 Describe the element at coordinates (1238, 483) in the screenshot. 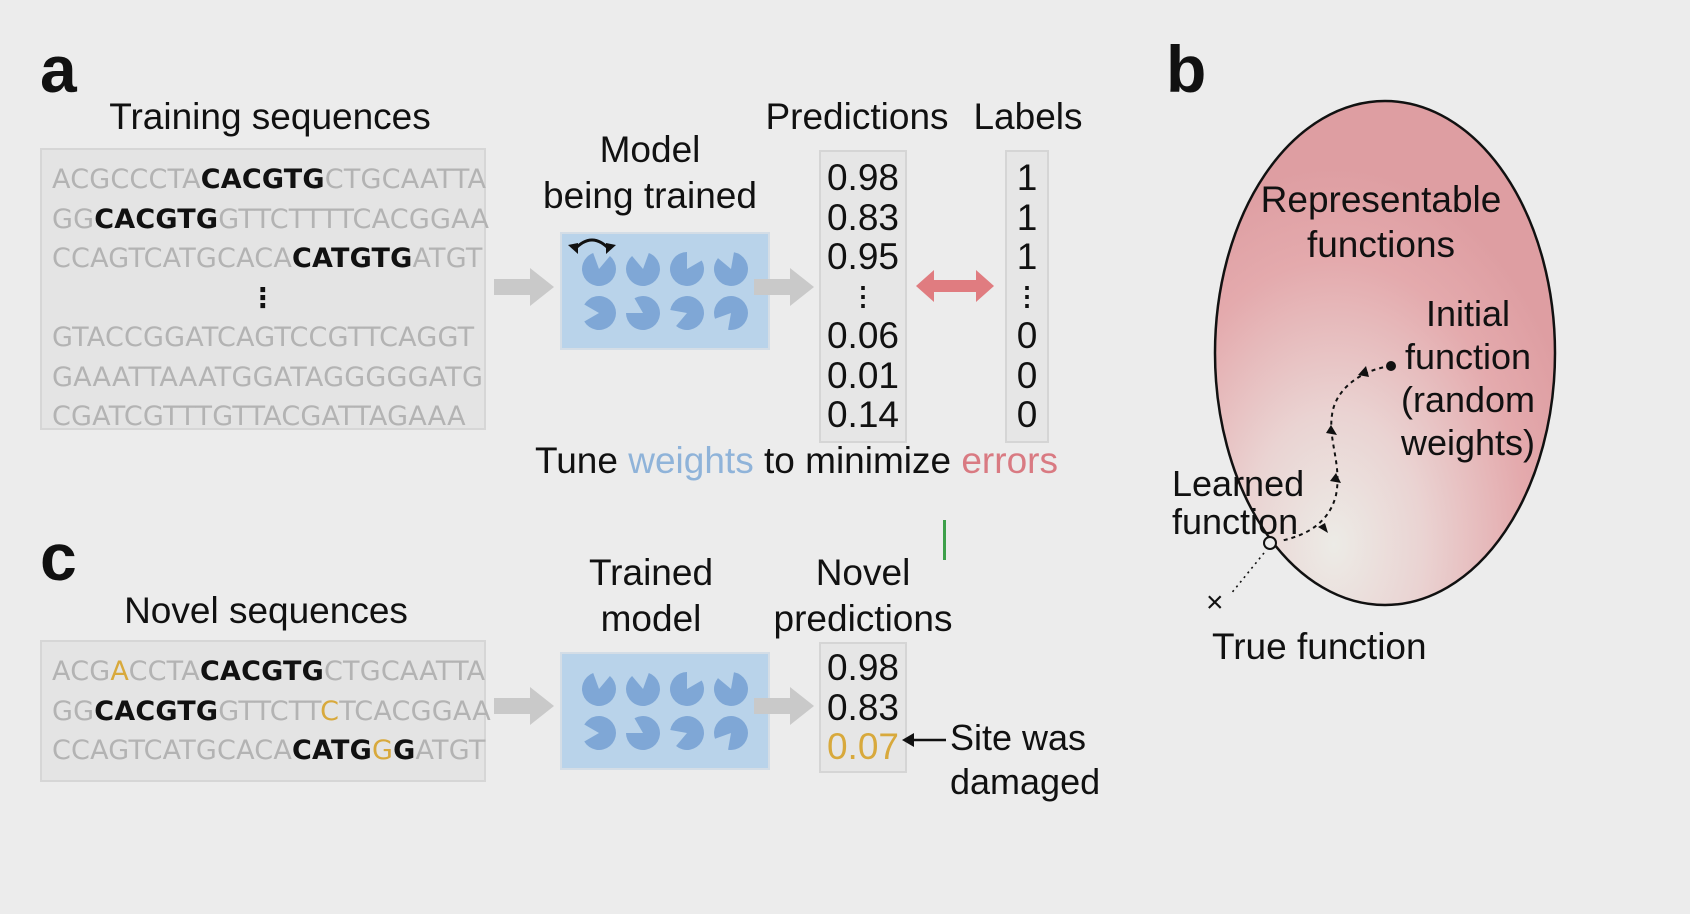

I see `learned-function-line1: Learned` at that location.